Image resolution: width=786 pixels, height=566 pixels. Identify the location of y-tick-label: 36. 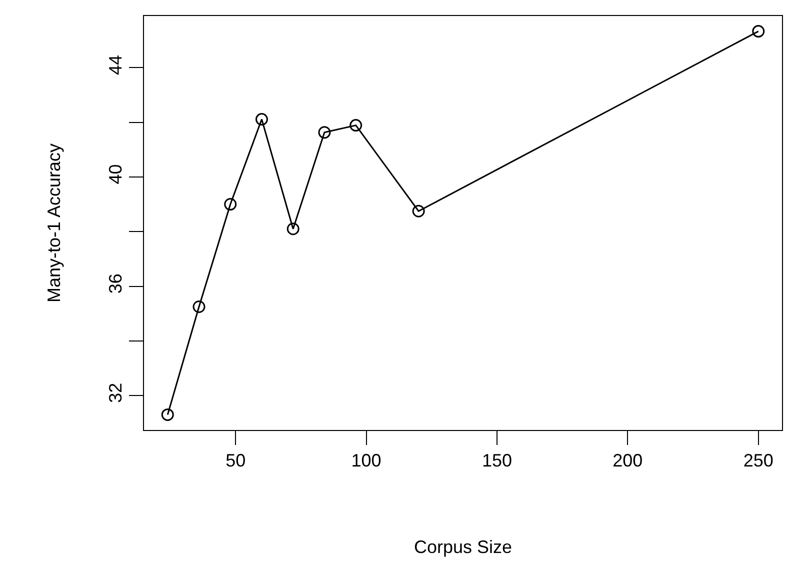
(116, 284).